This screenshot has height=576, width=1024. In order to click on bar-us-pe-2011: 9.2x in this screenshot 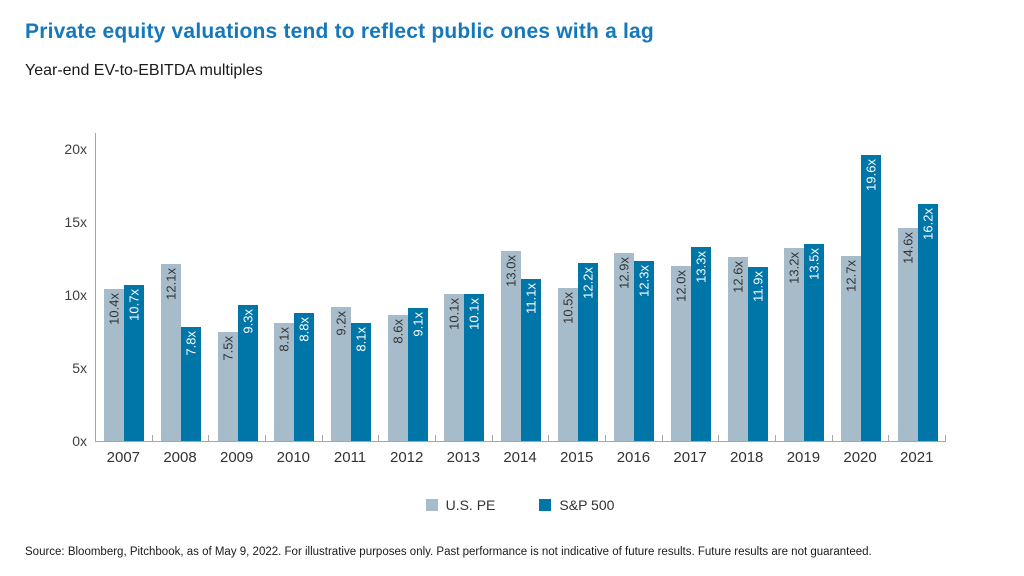, I will do `click(341, 373)`.